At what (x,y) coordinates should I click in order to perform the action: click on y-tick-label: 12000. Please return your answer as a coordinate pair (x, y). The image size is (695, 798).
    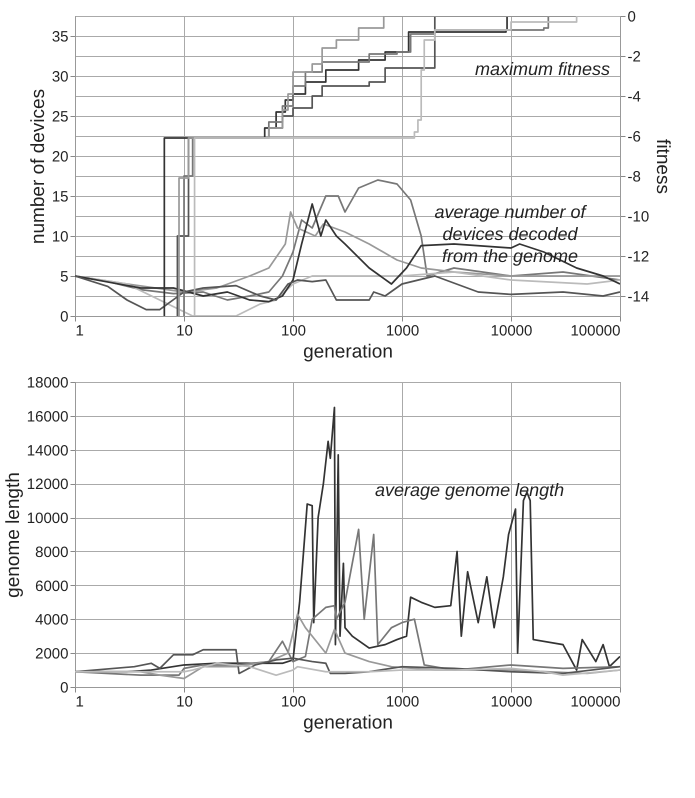
    Looking at the image, I should click on (47, 485).